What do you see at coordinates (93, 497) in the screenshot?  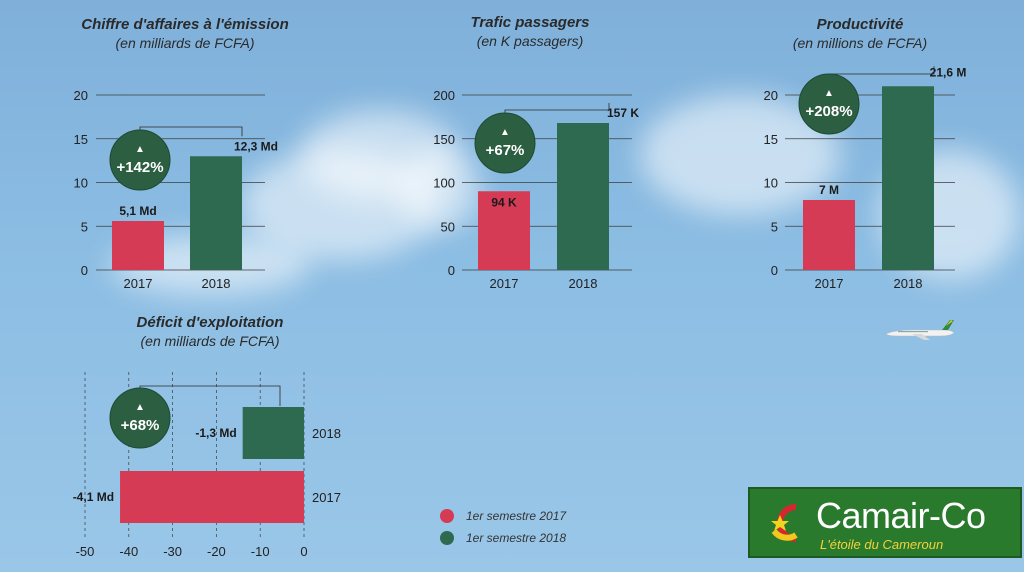 I see `data-label: -4,1 Md` at bounding box center [93, 497].